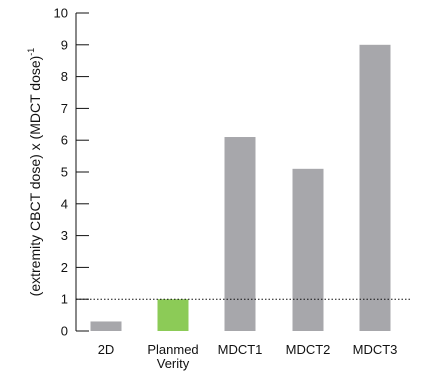 The width and height of the screenshot is (421, 378). I want to click on x-category-label: MDCT1, so click(240, 349).